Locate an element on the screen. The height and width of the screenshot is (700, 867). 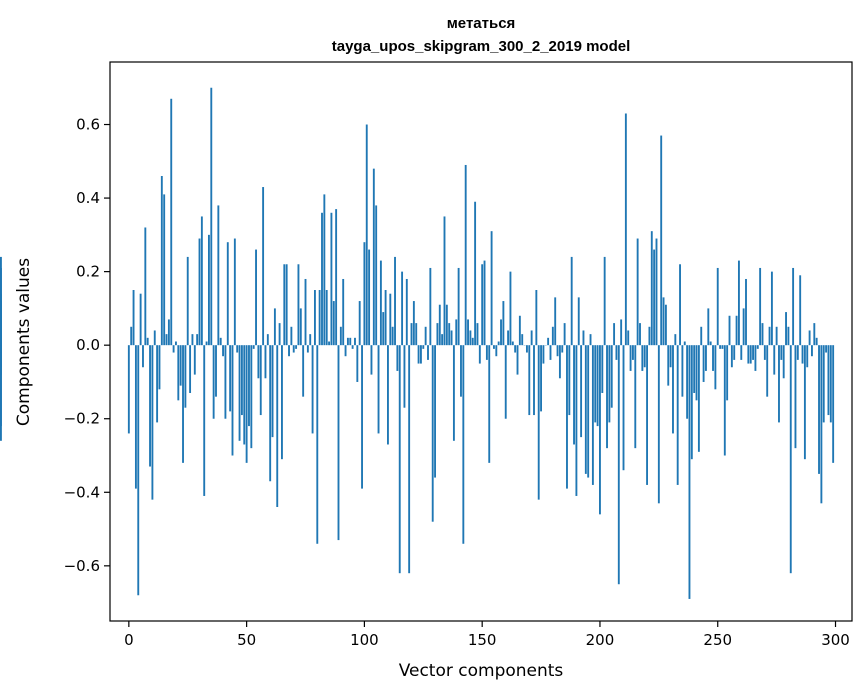
chart-title: метаться is located at coordinates (481, 23).